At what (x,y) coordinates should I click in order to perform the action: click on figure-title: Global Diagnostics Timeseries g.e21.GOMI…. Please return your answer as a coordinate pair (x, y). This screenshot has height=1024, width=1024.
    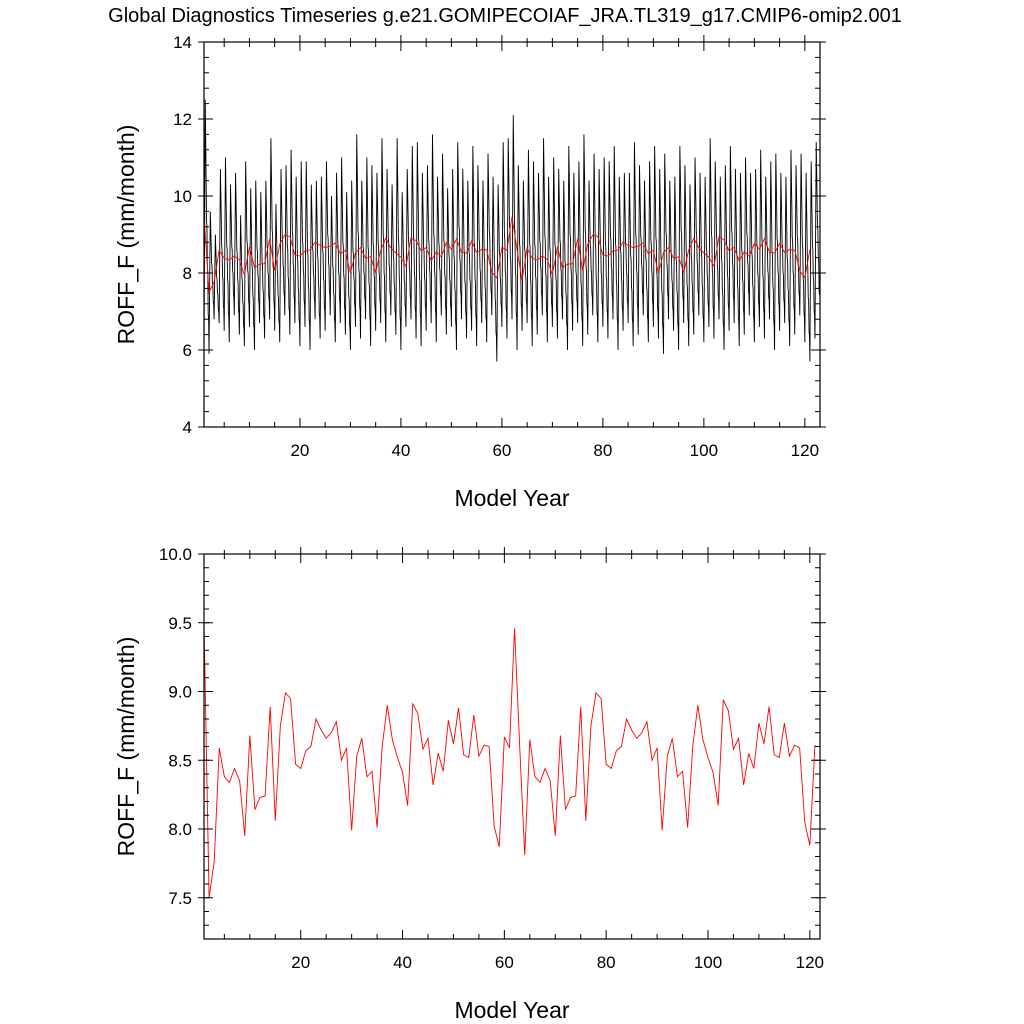
    Looking at the image, I should click on (505, 16).